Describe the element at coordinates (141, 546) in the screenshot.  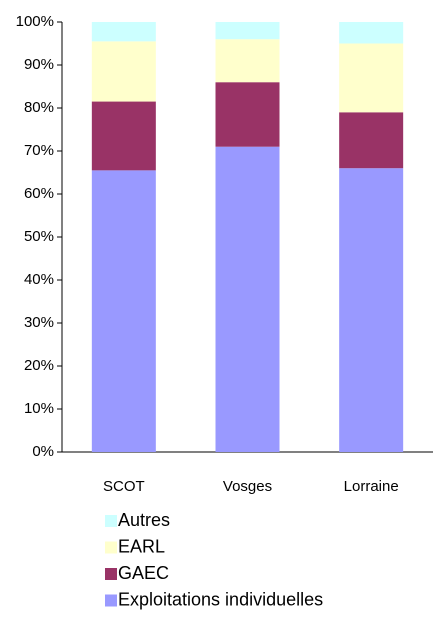
I see `legend-label: EARL` at that location.